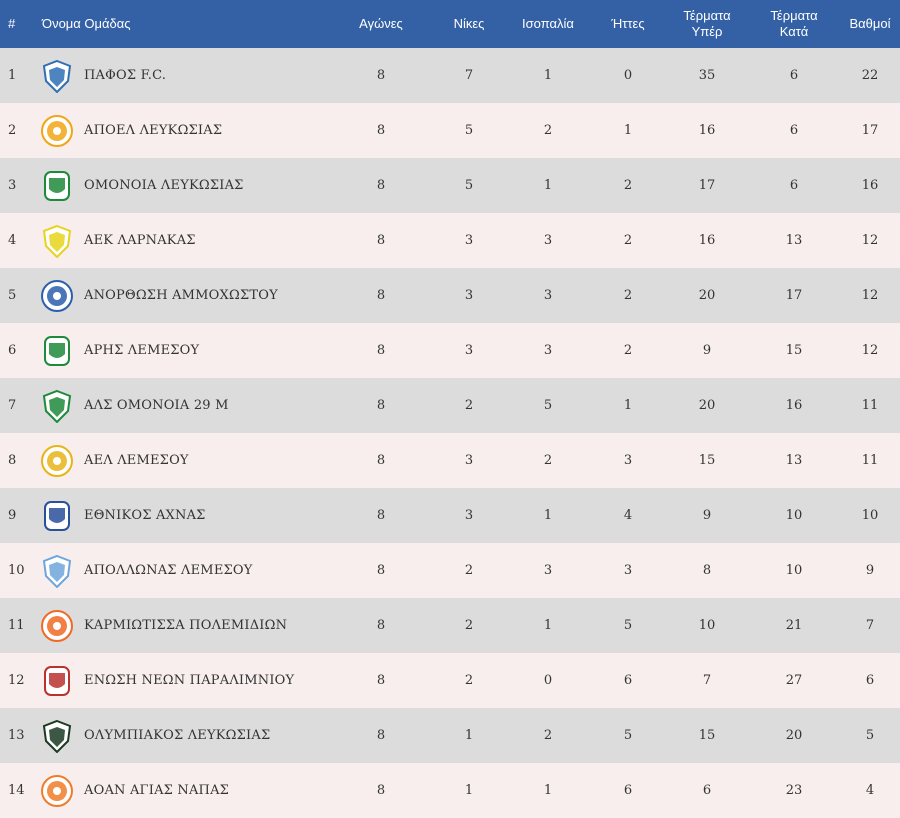 The height and width of the screenshot is (818, 900). What do you see at coordinates (12, 23) in the screenshot?
I see `header-rank: #` at bounding box center [12, 23].